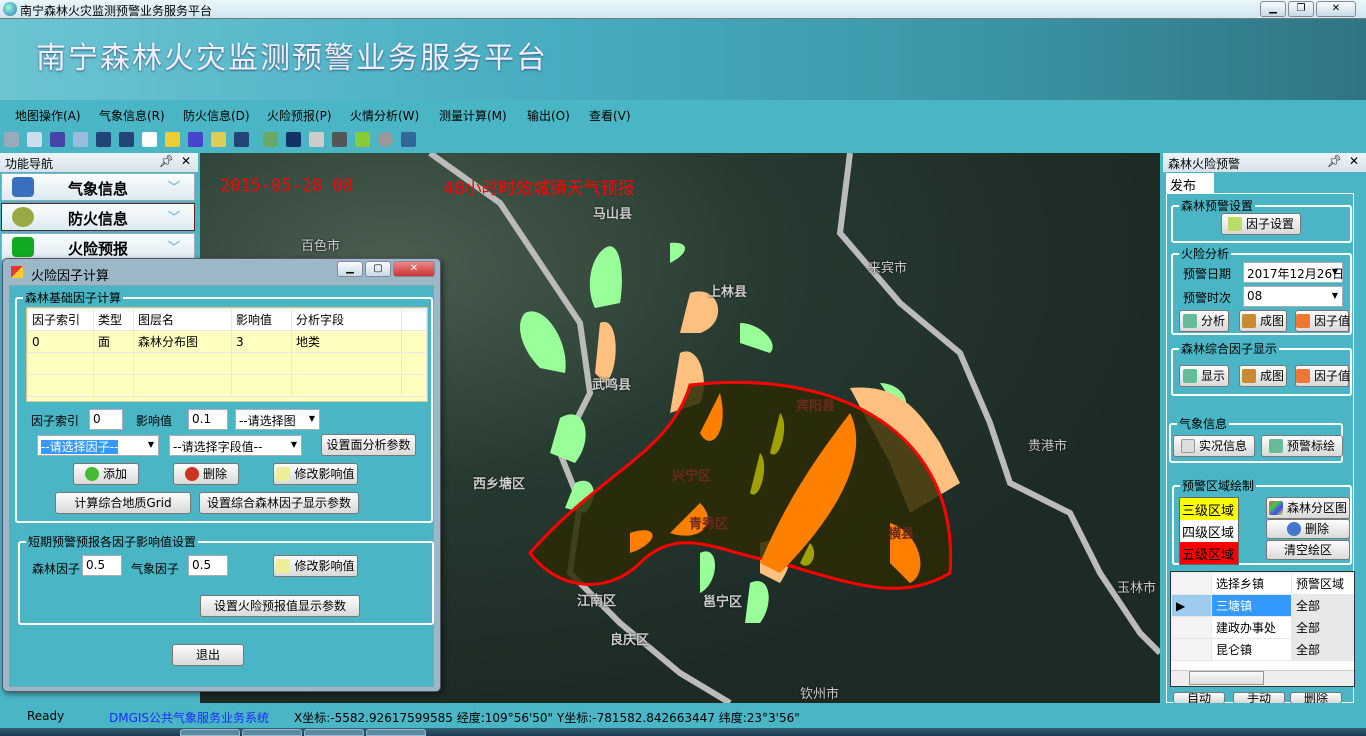  What do you see at coordinates (80, 139) in the screenshot?
I see `globe-icon` at bounding box center [80, 139].